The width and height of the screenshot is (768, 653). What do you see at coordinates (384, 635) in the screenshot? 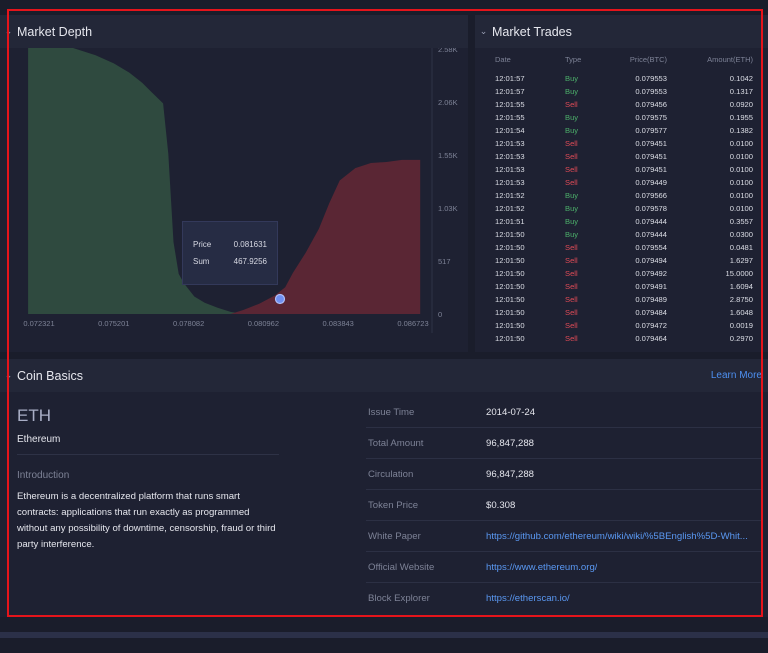
I see `bottom-panel-edge` at bounding box center [384, 635].